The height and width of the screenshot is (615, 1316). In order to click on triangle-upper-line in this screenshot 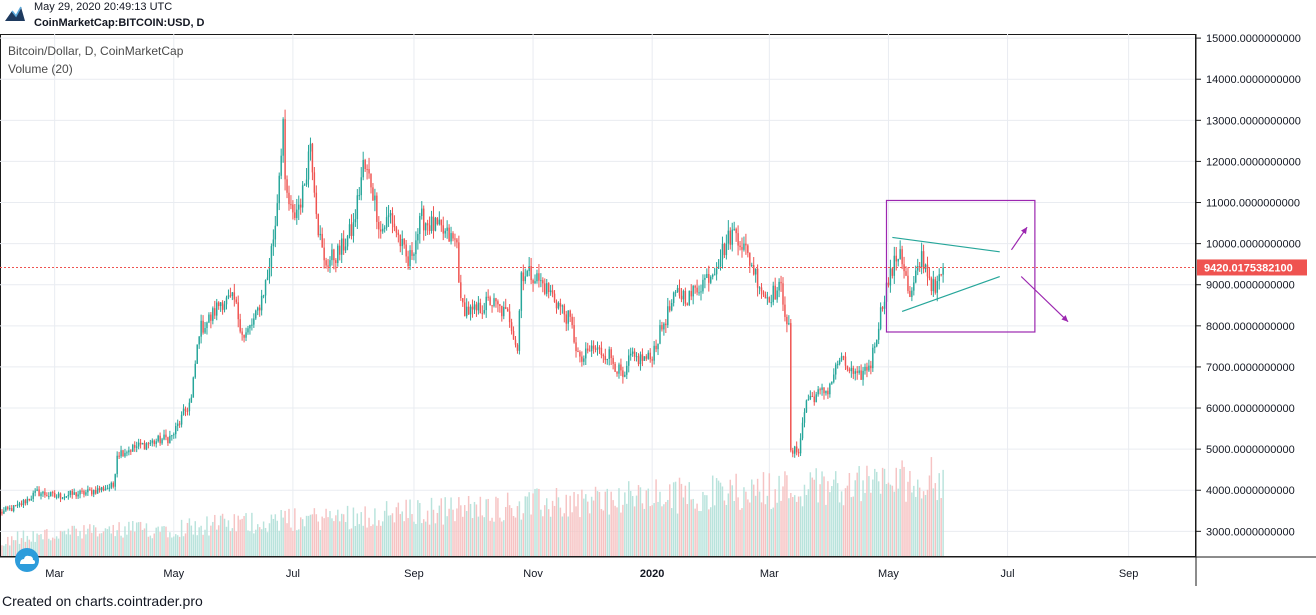, I will do `click(946, 244)`.